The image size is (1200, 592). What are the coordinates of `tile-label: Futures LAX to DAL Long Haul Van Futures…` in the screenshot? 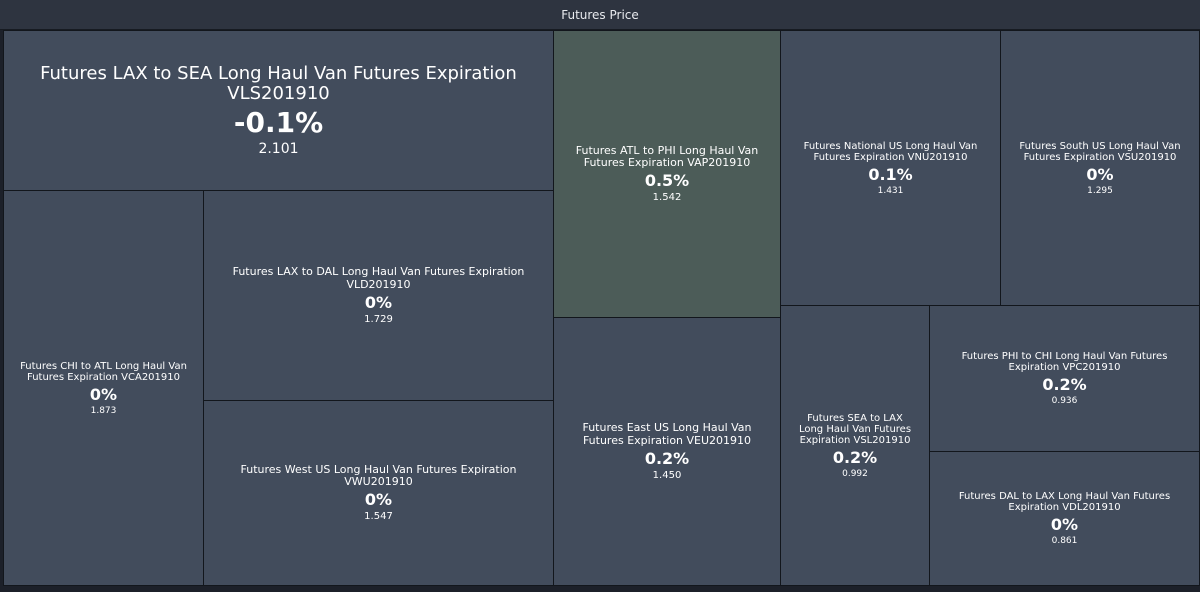 It's located at (378, 278).